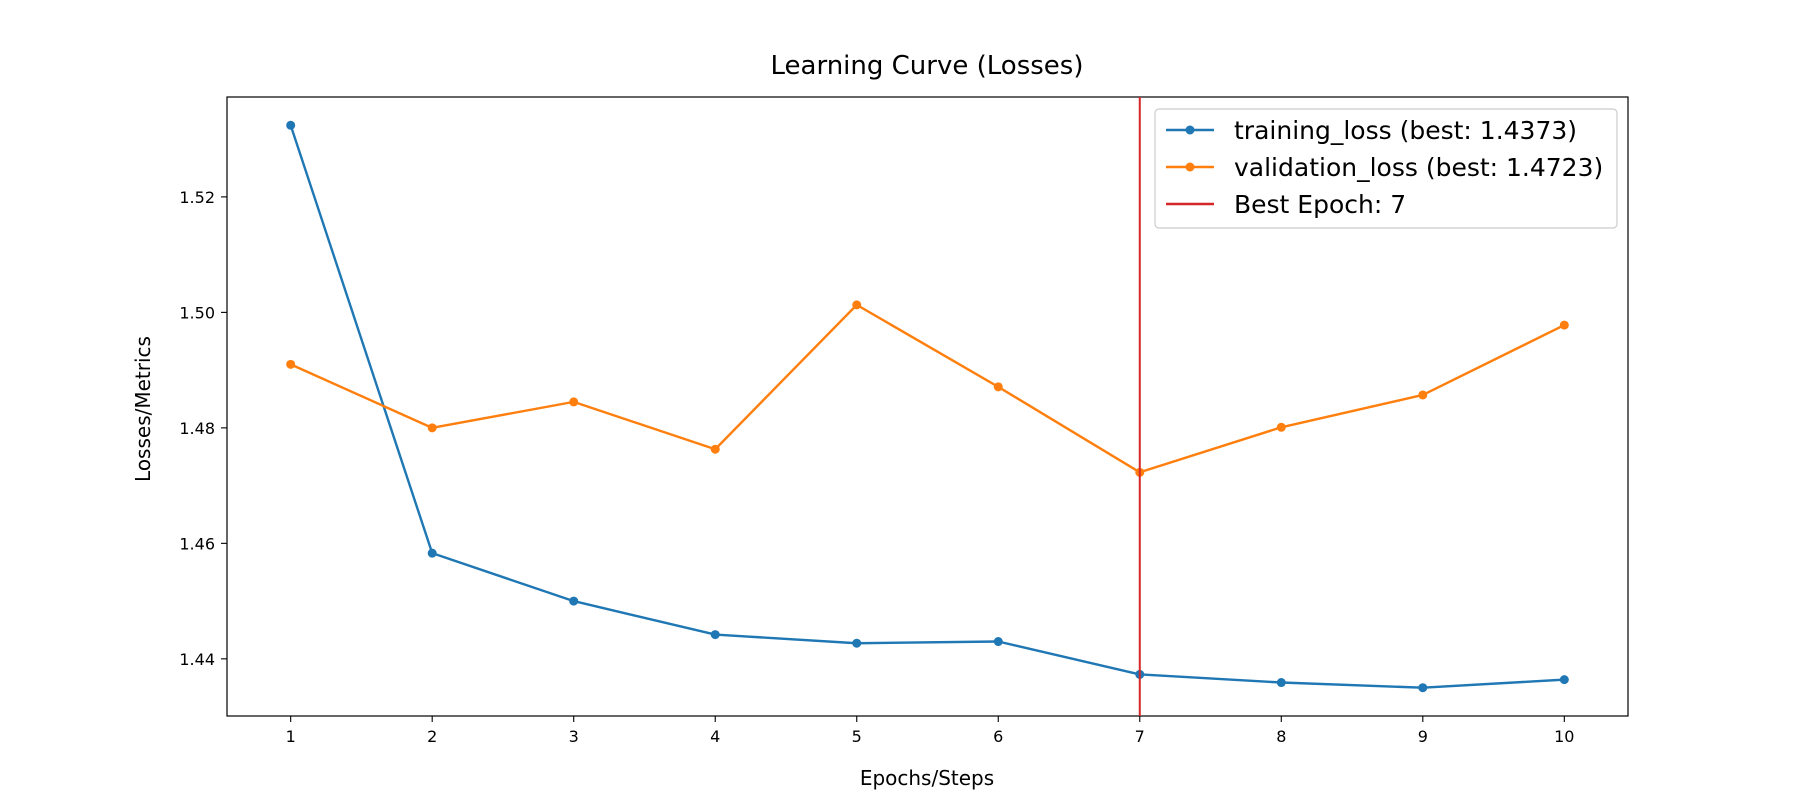 The image size is (1800, 800). I want to click on legend-label: Best Epoch: 7, so click(1320, 204).